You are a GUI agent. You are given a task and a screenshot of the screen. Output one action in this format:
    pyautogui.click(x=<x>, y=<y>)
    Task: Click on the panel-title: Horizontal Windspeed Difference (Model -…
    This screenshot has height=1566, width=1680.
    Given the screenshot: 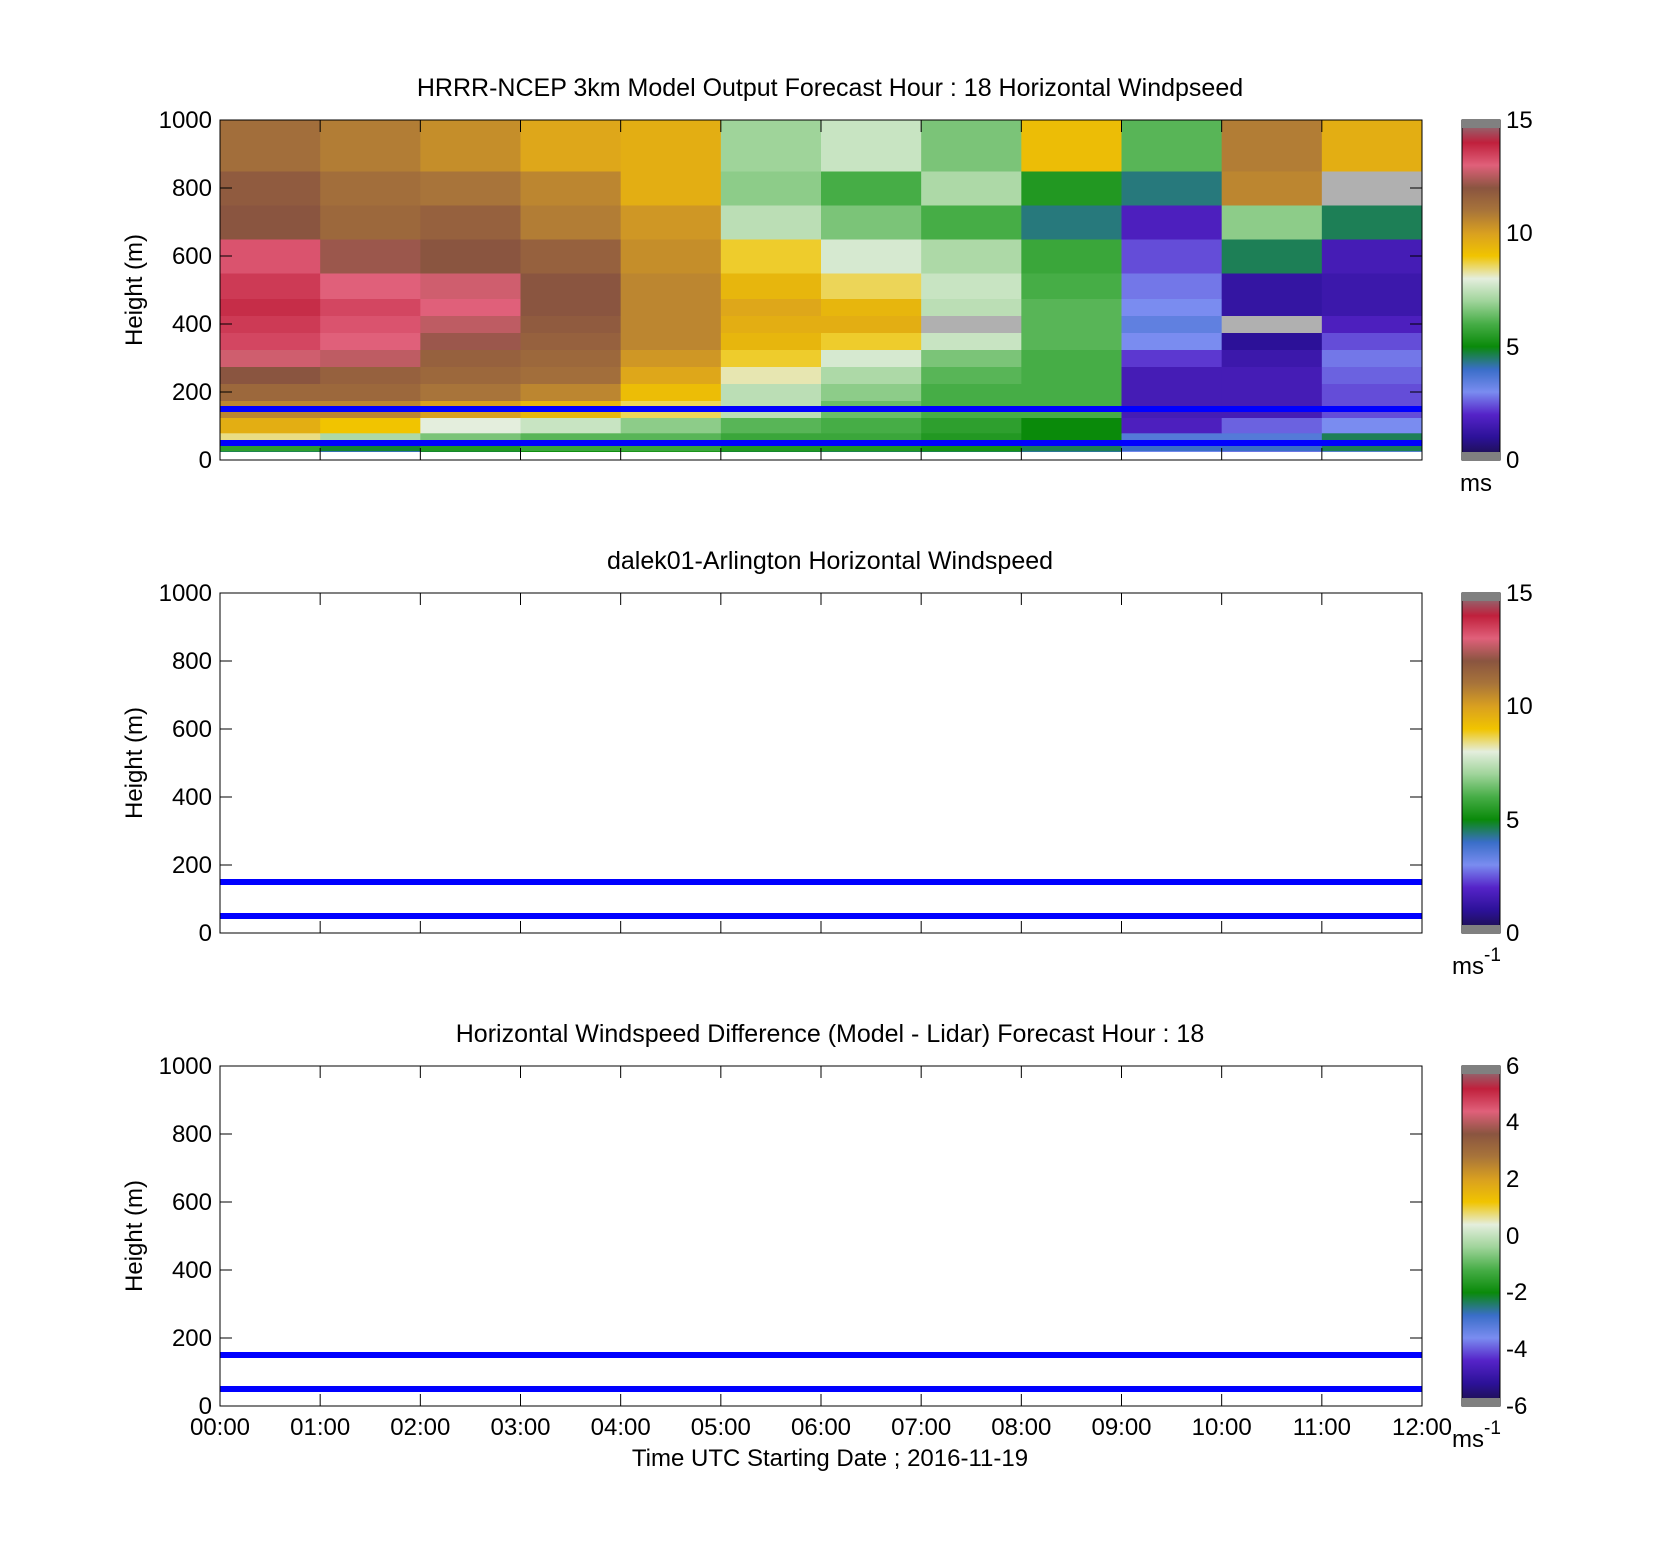 What is the action you would take?
    pyautogui.click(x=830, y=1034)
    